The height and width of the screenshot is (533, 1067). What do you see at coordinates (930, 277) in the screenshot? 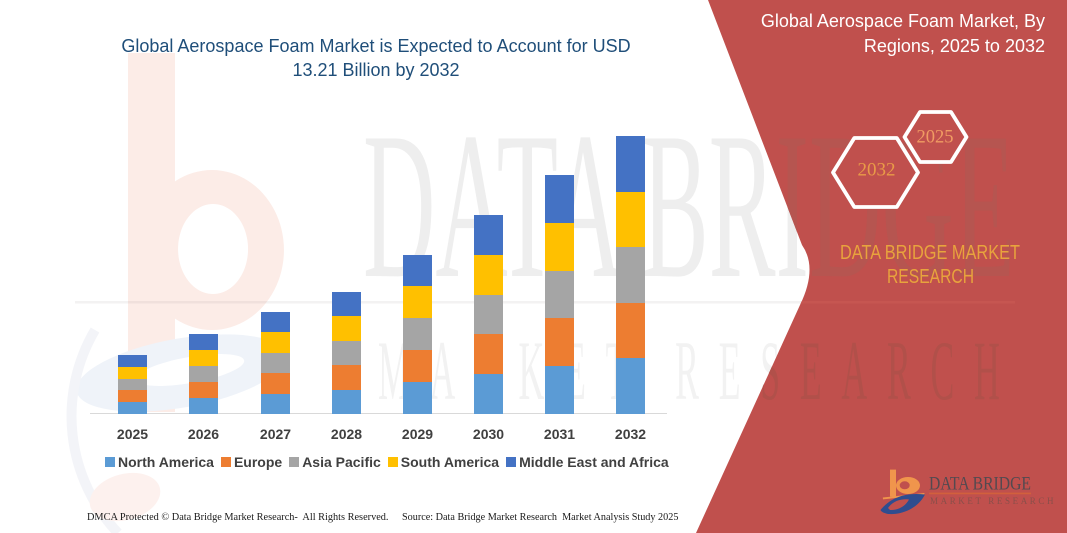
I see `svg-text: RESEARCH` at bounding box center [930, 277].